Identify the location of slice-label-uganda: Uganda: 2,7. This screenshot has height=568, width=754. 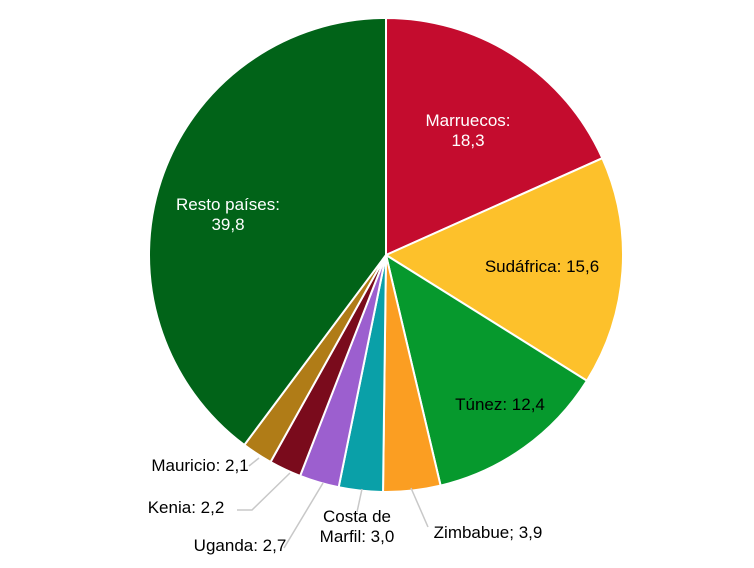
(240, 545).